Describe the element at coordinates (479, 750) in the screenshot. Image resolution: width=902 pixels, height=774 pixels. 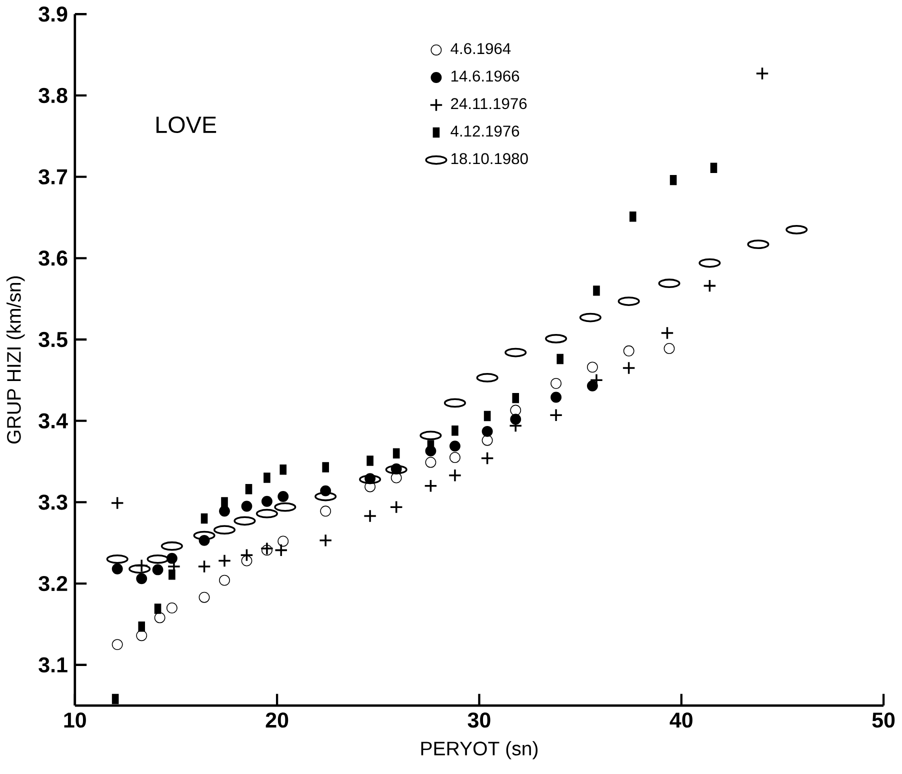
I see `x-axis-title: PERYOT (sn)` at that location.